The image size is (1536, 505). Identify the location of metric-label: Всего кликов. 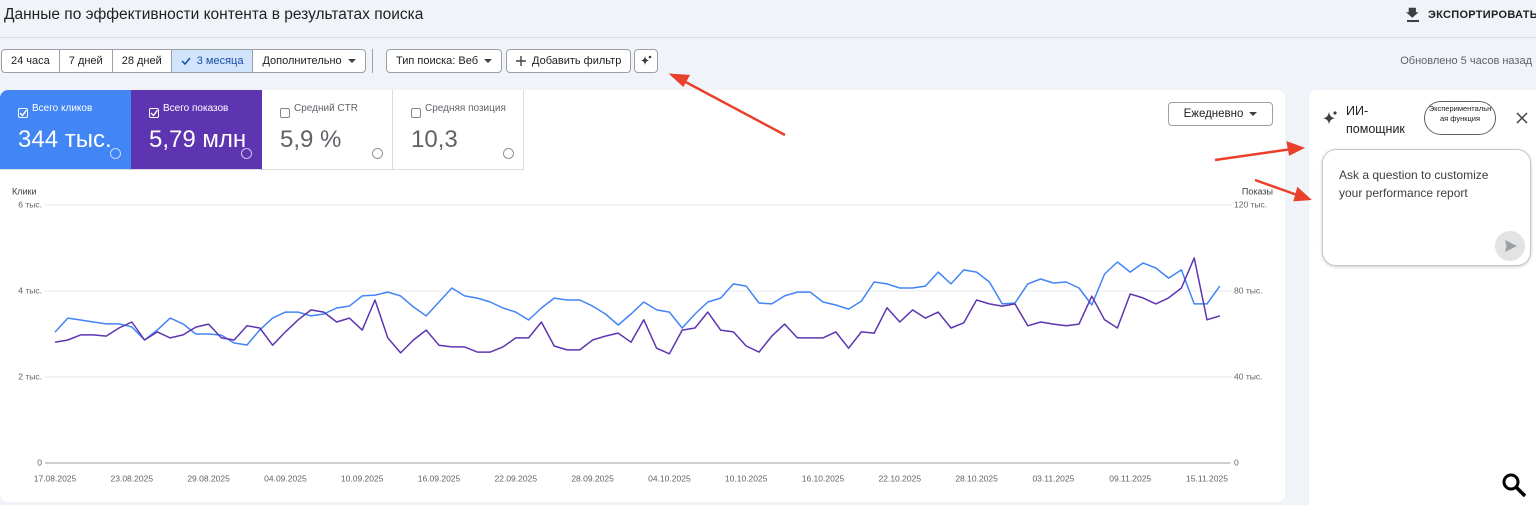
(62, 108).